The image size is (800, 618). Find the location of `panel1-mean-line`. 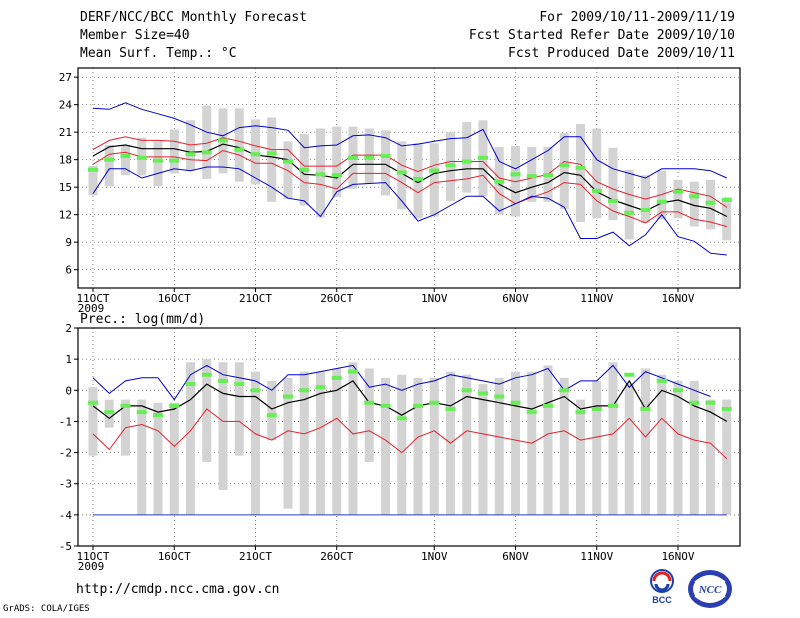

panel1-mean-line is located at coordinates (410, 180).